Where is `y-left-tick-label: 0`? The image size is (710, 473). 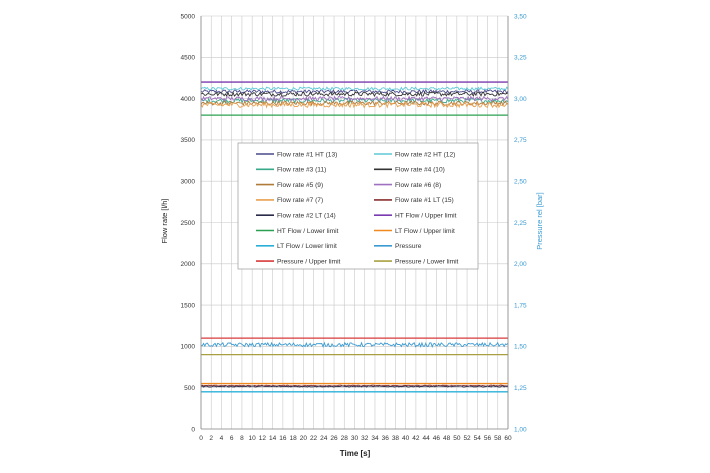
y-left-tick-label: 0 is located at coordinates (193, 429).